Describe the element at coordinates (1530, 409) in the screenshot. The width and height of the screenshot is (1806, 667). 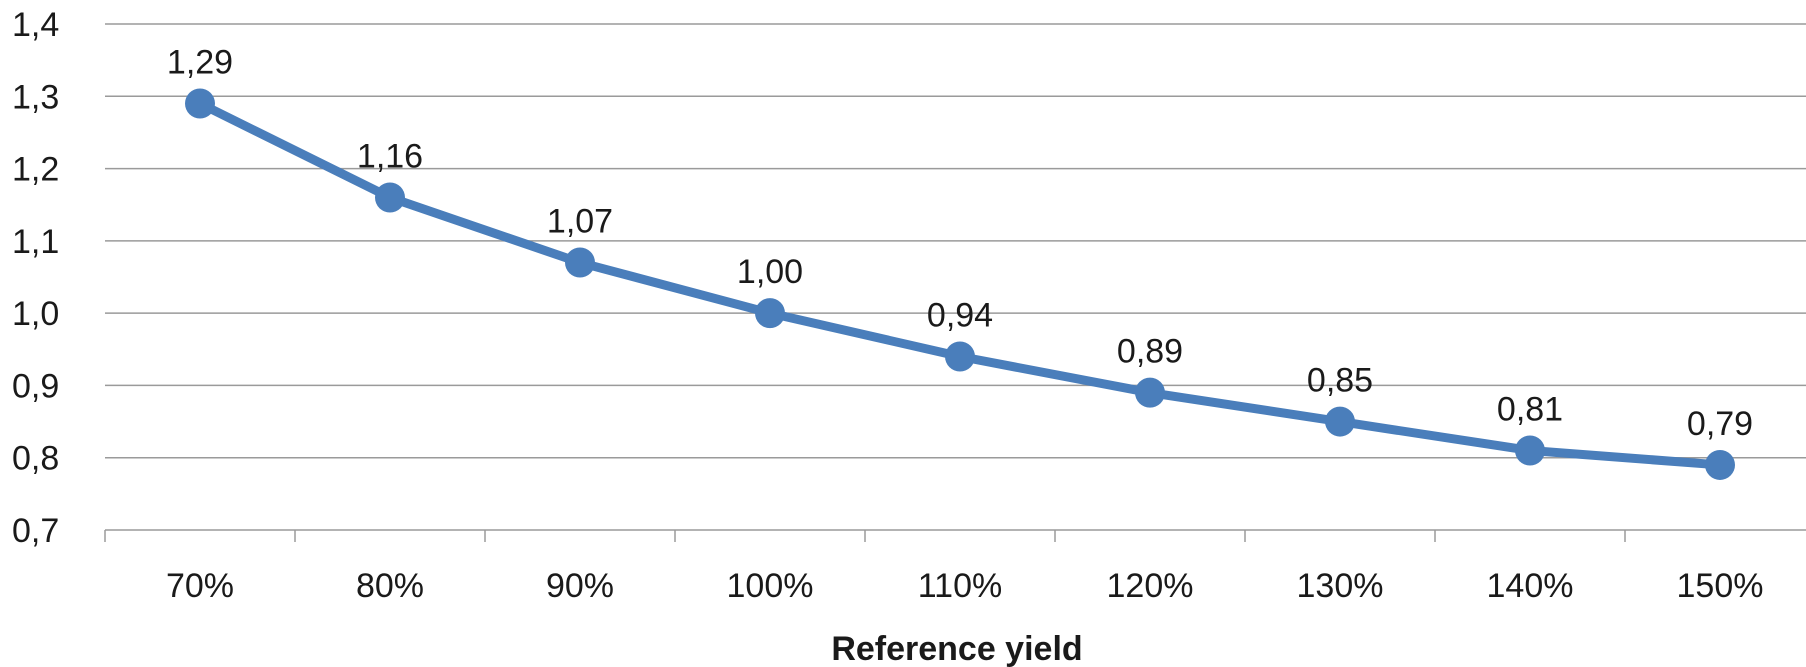
I see `data-label: 0,81` at that location.